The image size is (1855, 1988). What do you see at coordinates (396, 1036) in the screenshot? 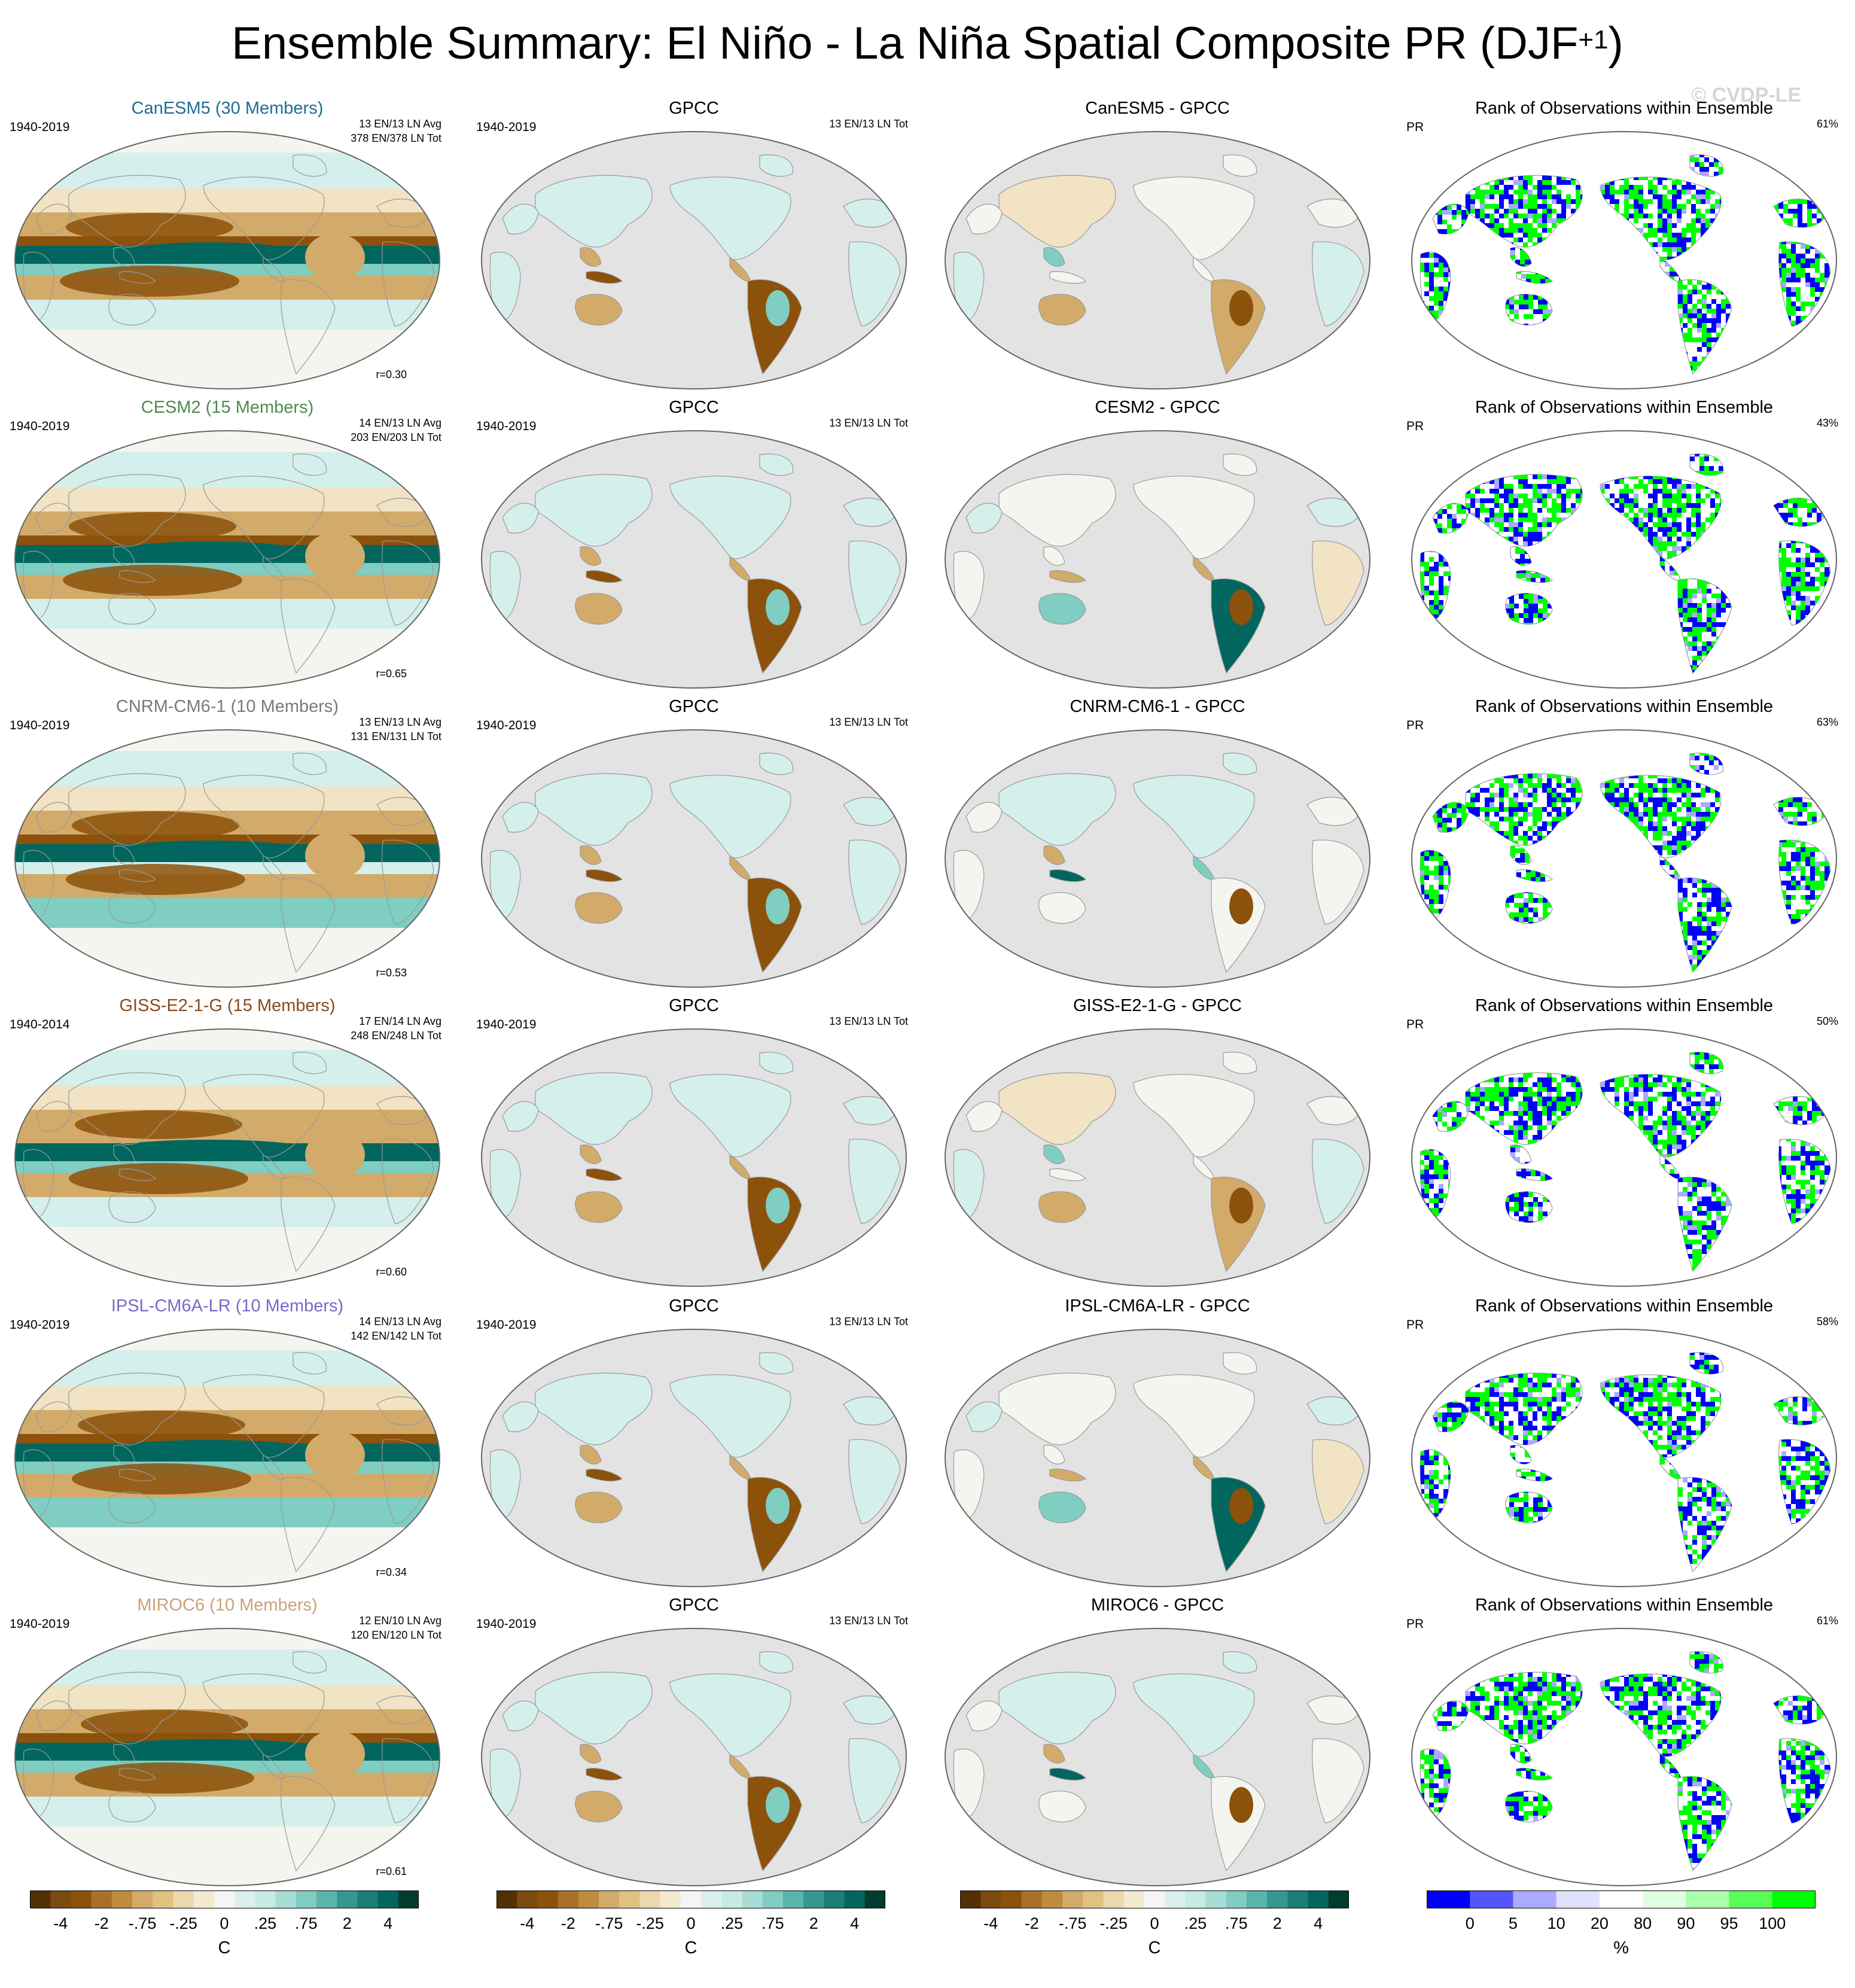
I see `total-count: 248 EN/248 LN Tot` at bounding box center [396, 1036].